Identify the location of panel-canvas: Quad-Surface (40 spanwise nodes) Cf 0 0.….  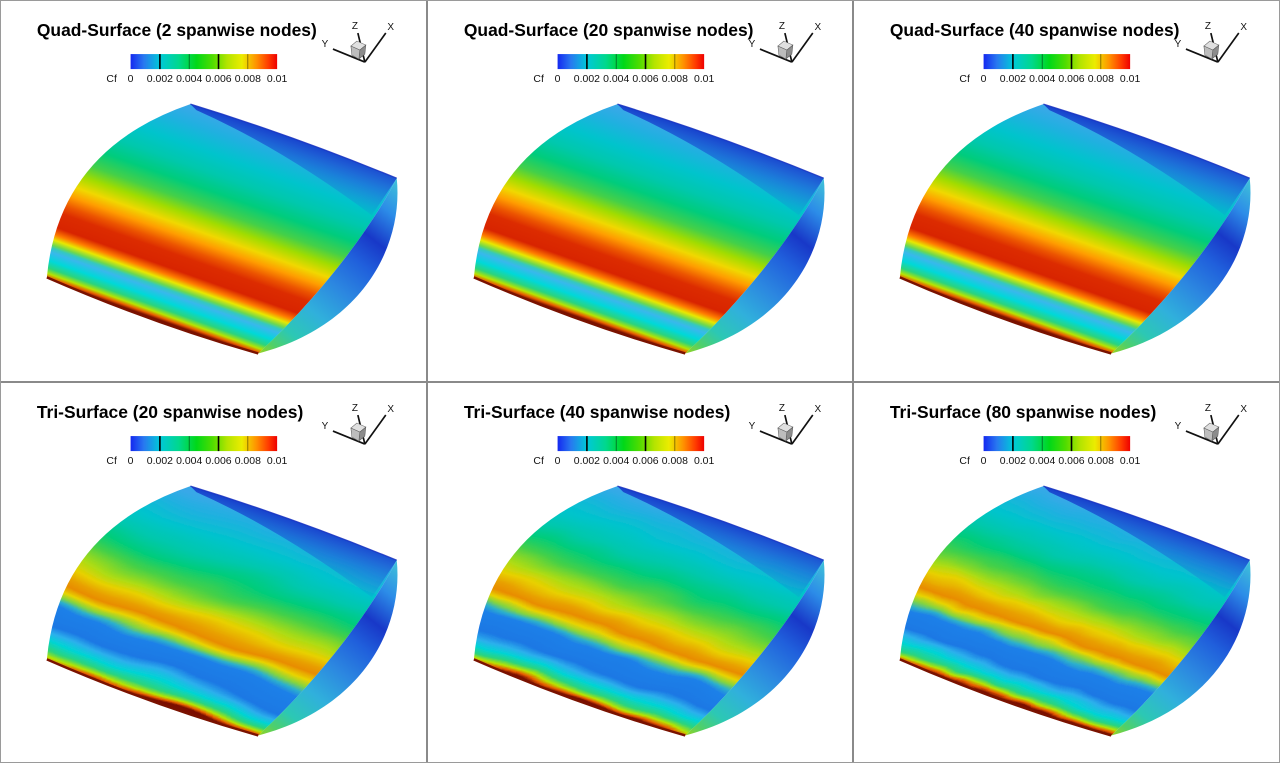
(1070, 187).